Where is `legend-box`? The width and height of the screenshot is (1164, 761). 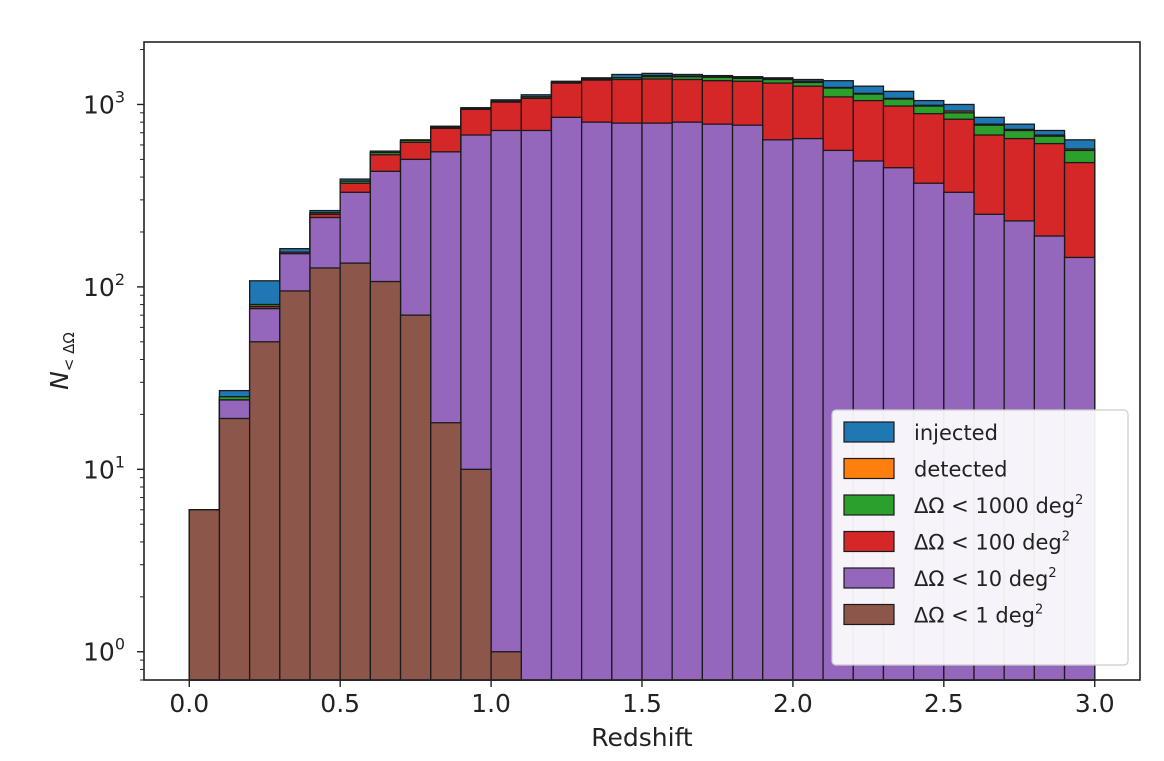 legend-box is located at coordinates (980, 537).